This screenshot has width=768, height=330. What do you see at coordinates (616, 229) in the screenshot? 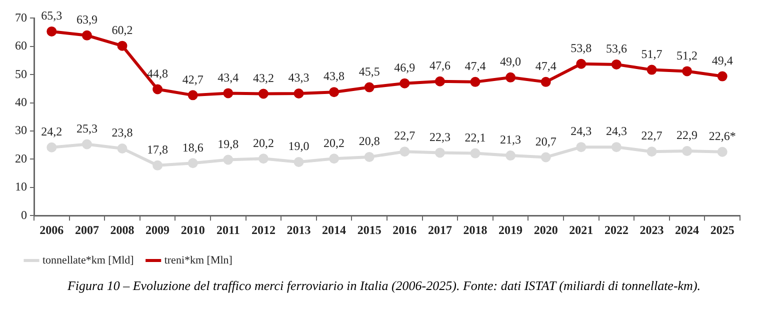
I see `x-tick-label: 2022` at bounding box center [616, 229].